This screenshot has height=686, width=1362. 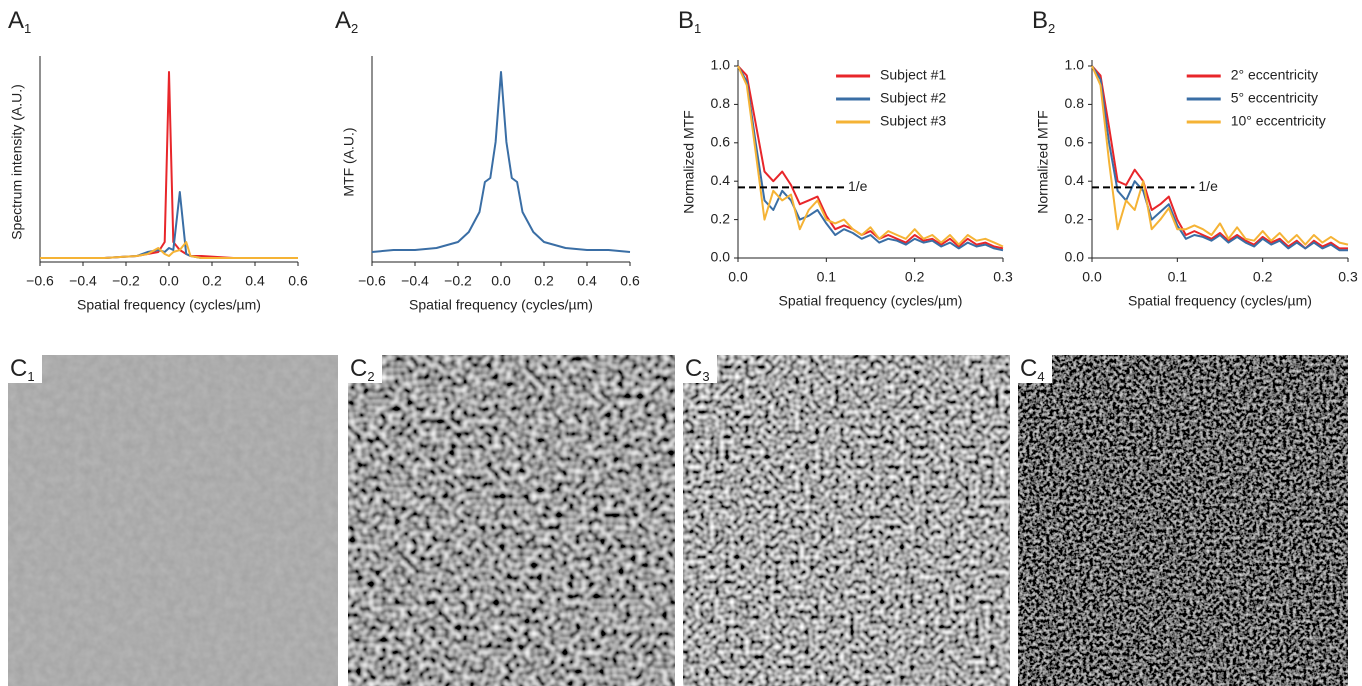 I want to click on legend-label: 2° eccentricity, so click(x=1274, y=75).